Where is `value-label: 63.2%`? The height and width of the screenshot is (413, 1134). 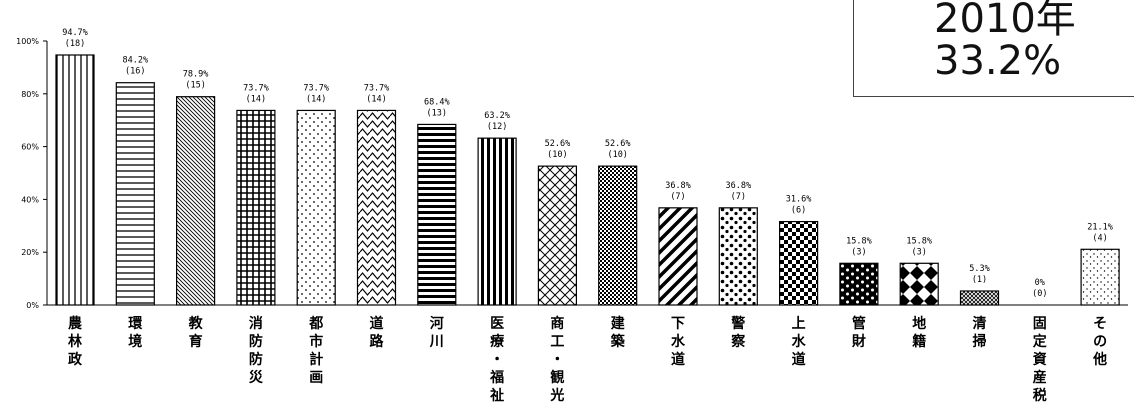
value-label: 63.2% is located at coordinates (497, 116).